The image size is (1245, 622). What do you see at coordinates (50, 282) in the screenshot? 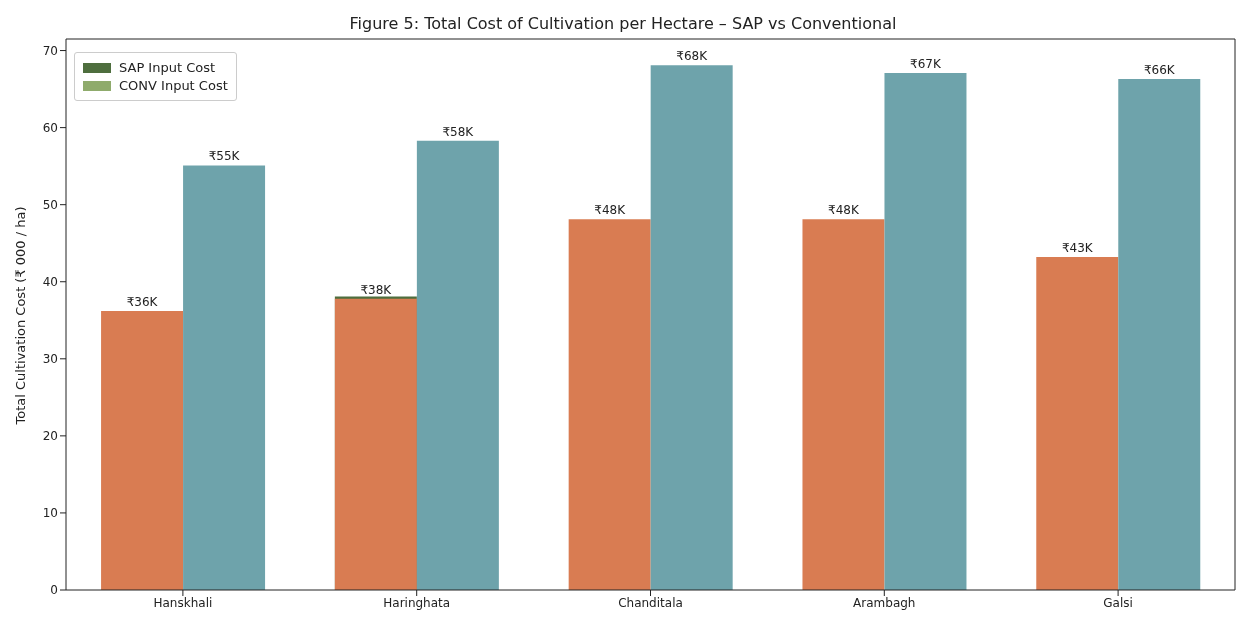
I see `y-tick-label: 40` at bounding box center [50, 282].